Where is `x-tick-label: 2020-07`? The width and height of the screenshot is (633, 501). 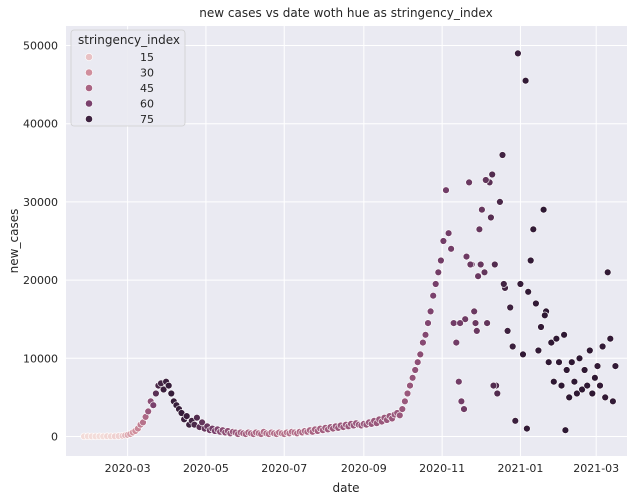 x-tick-label: 2020-07 is located at coordinates (284, 468).